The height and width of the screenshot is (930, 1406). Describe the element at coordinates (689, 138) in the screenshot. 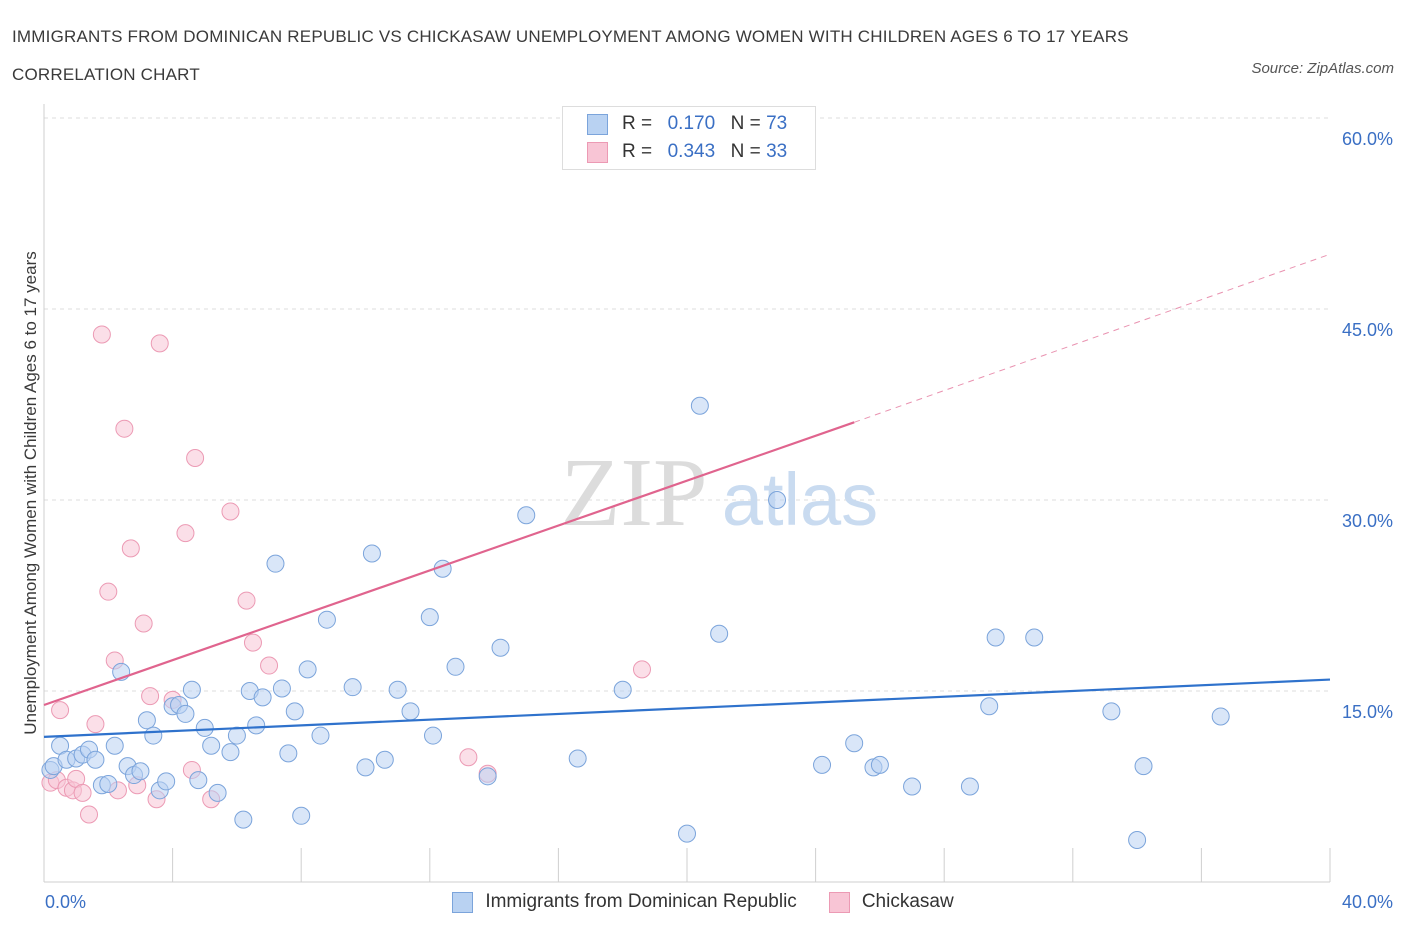

I see `correlation-legend: R = 0.170 N = 73 R = 0.343 N = 33` at that location.